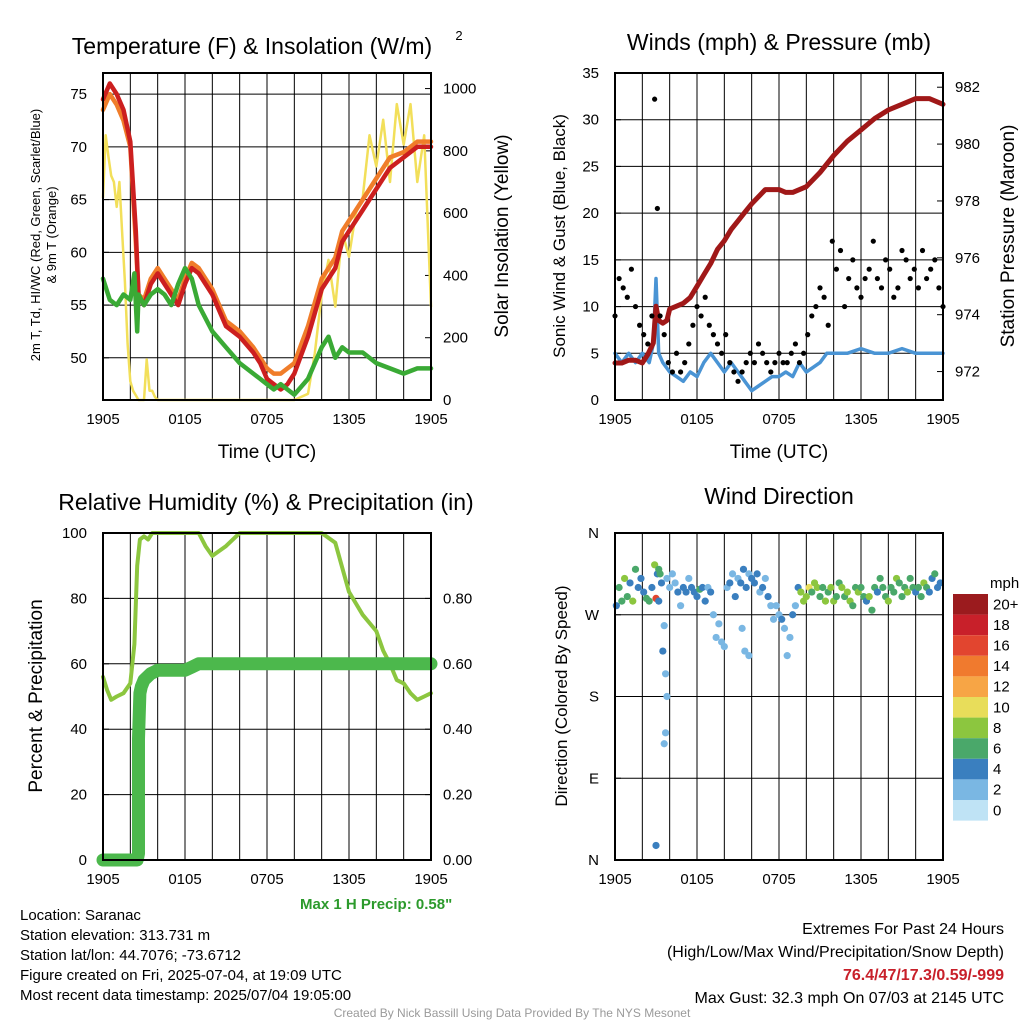 The height and width of the screenshot is (1024, 1024). What do you see at coordinates (590, 213) in the screenshot?
I see `y-tick-label: 20` at bounding box center [590, 213].